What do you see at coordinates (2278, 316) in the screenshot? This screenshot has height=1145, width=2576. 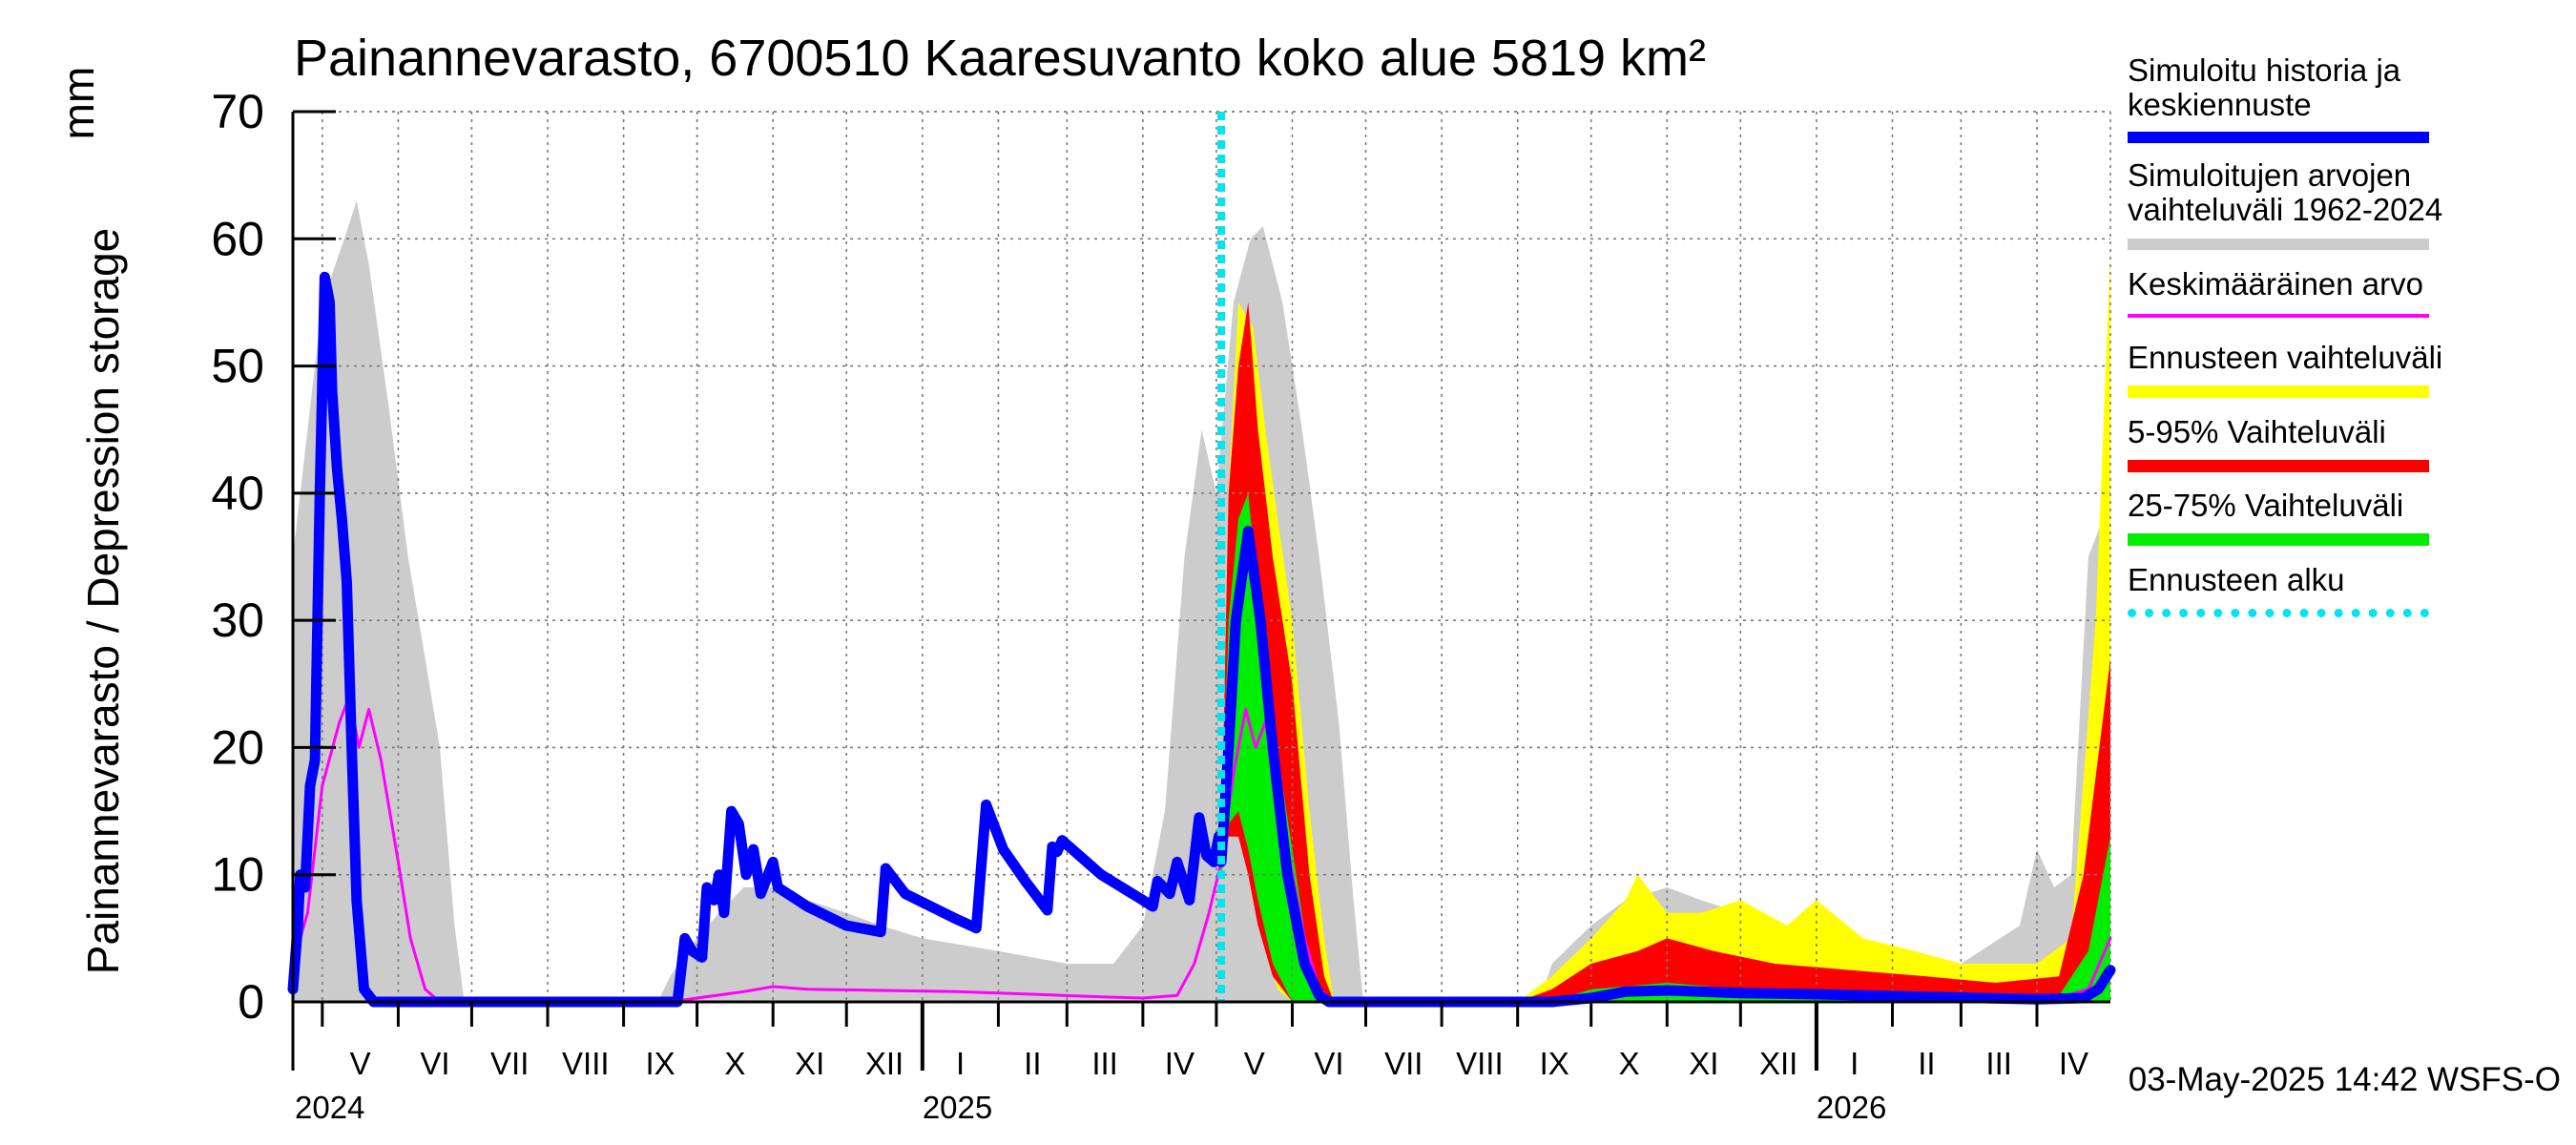 I see `legend-swatch-mean` at bounding box center [2278, 316].